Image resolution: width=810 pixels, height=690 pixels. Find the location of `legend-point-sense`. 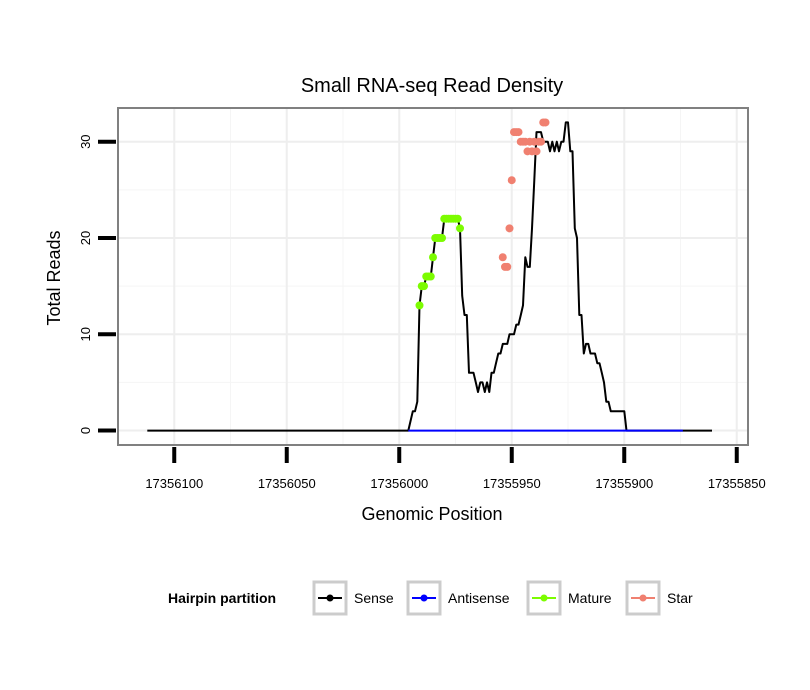

legend-point-sense is located at coordinates (330, 598).